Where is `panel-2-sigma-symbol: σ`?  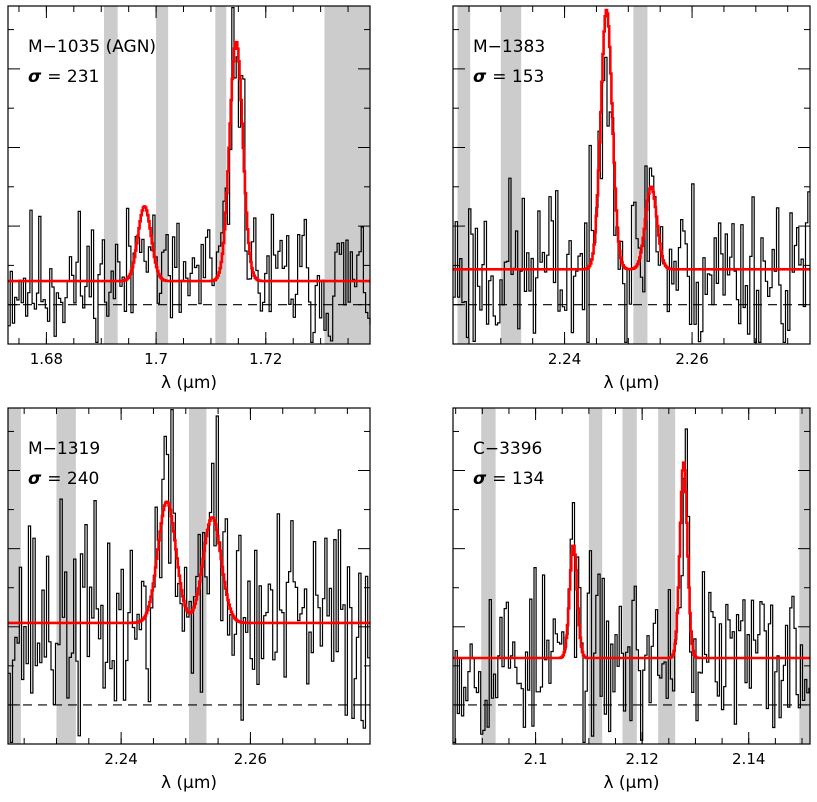 panel-2-sigma-symbol: σ is located at coordinates (480, 77).